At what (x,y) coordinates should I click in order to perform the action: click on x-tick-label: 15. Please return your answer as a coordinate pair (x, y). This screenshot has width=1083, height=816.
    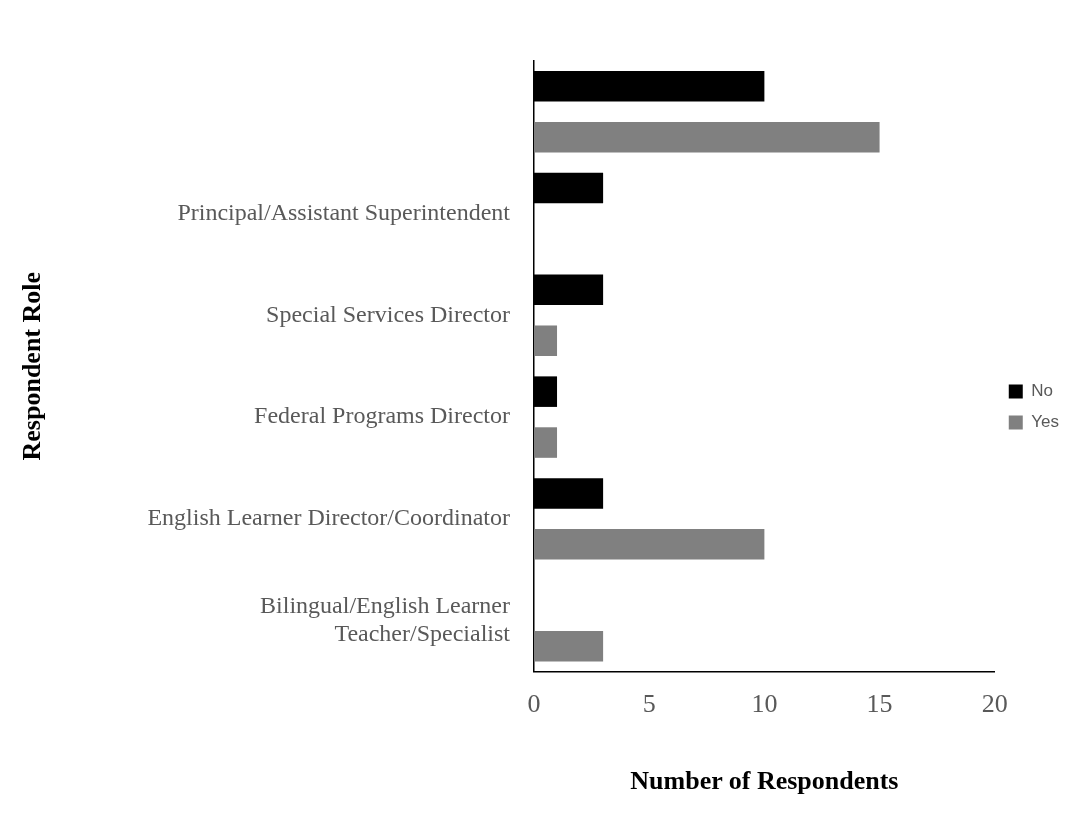
    Looking at the image, I should click on (879, 704).